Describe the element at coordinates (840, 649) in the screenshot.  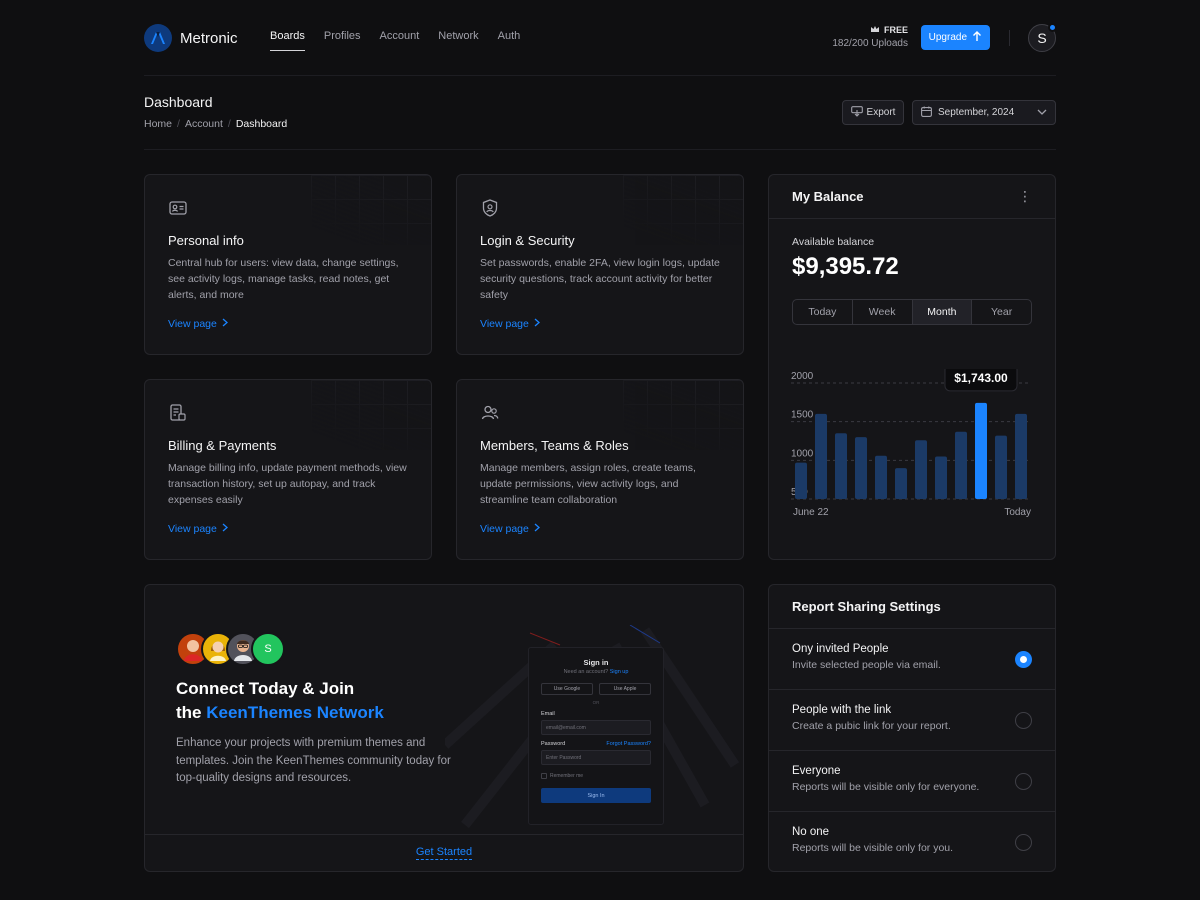
I see `option-title: Ony invited People` at that location.